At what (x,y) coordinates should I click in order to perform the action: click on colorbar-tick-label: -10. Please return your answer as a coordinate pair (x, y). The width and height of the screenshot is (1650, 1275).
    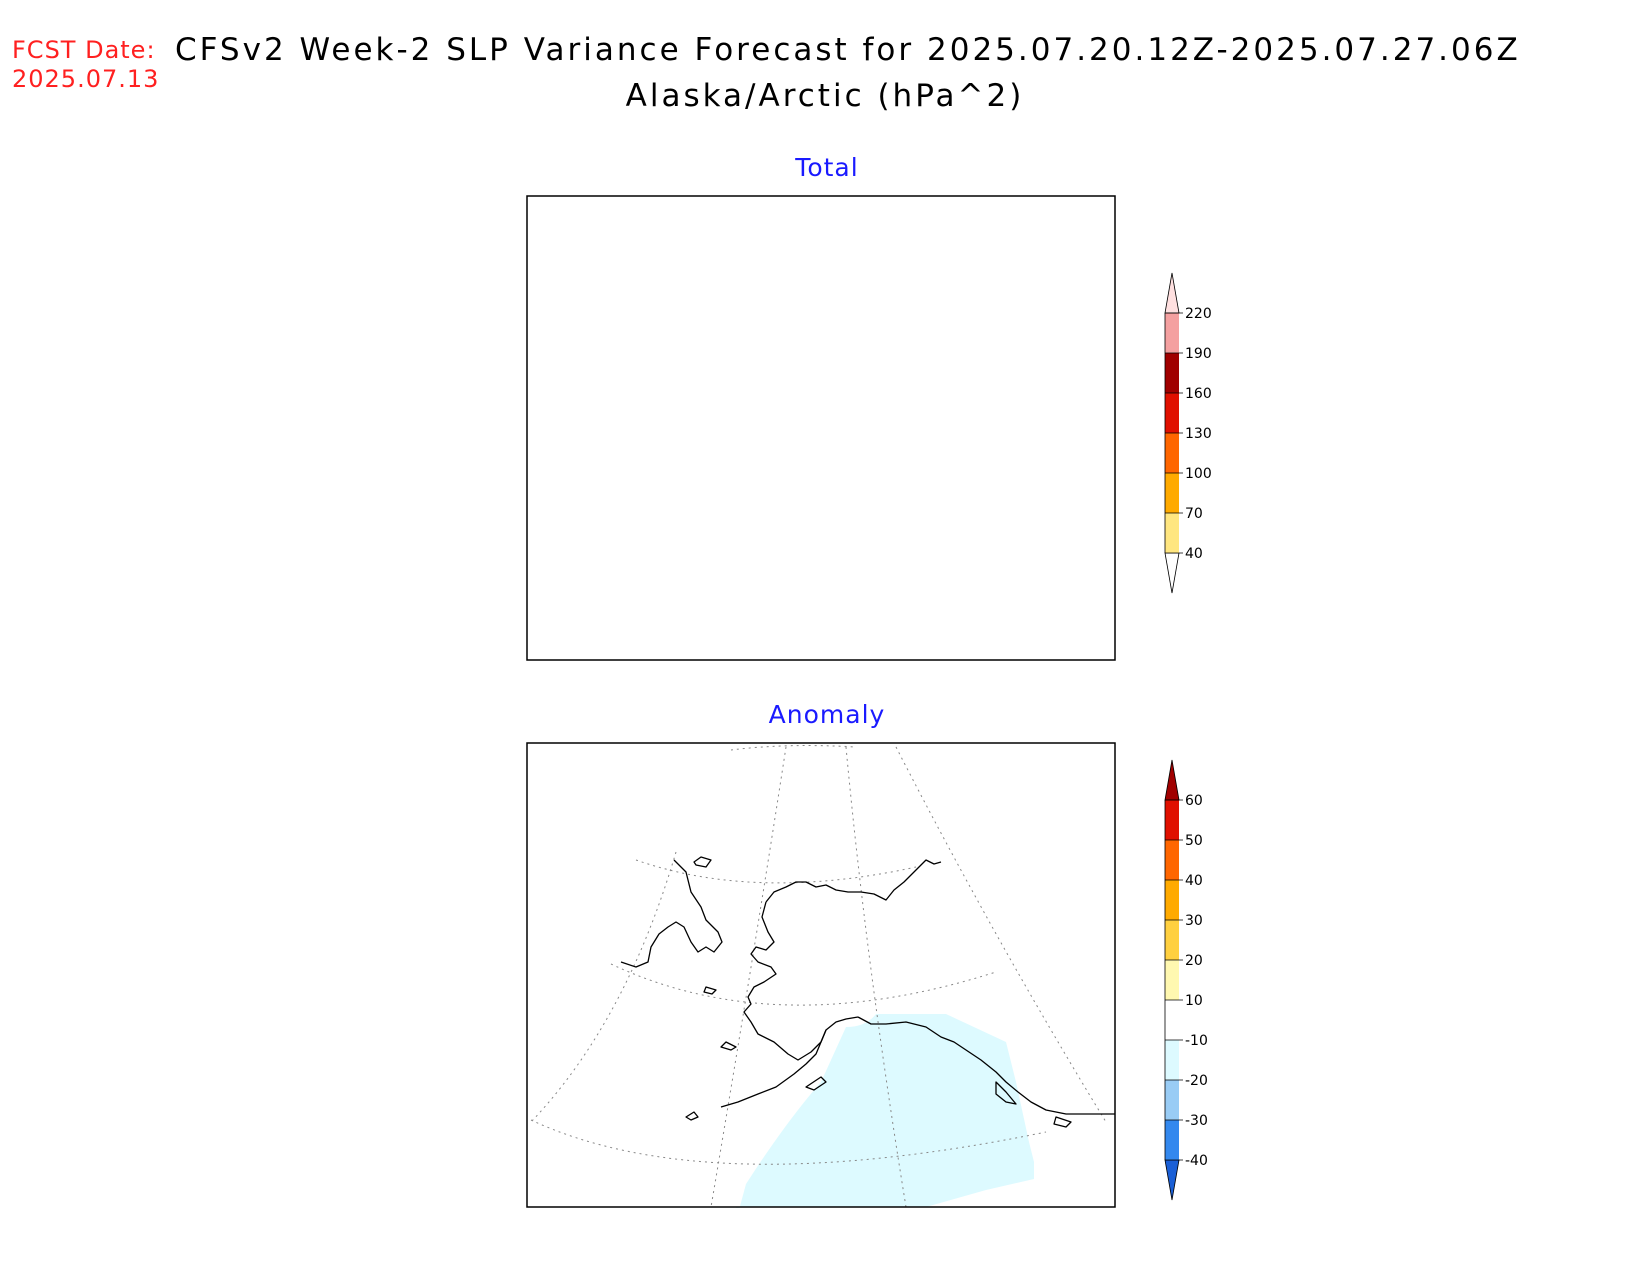
    Looking at the image, I should click on (1196, 1041).